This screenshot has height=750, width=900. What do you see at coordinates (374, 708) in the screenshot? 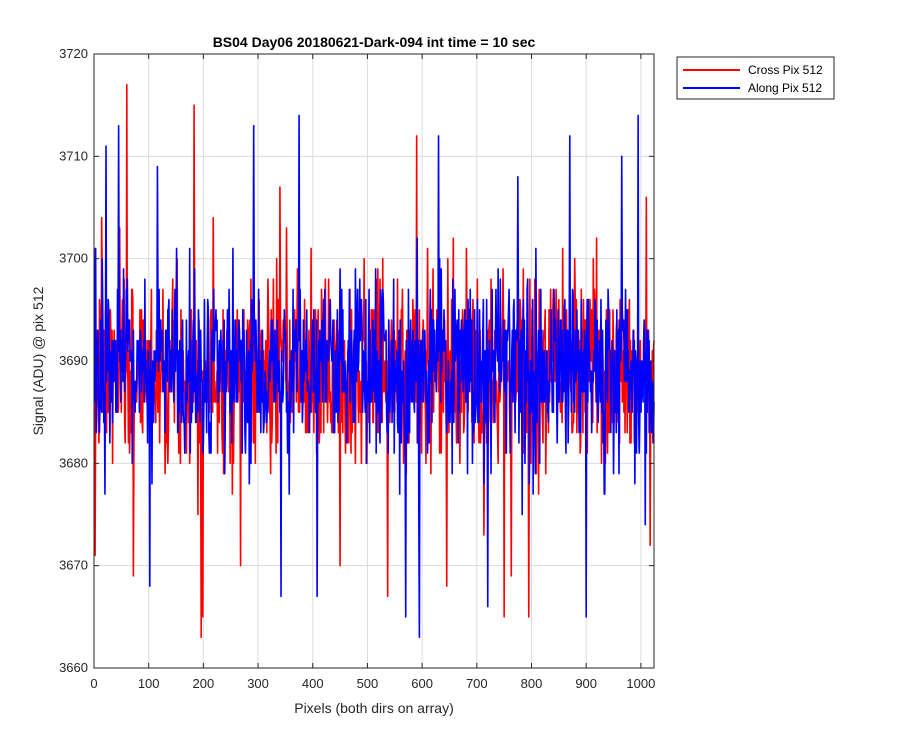
I see `x-axis-label: Pixels (both dirs on array)` at bounding box center [374, 708].